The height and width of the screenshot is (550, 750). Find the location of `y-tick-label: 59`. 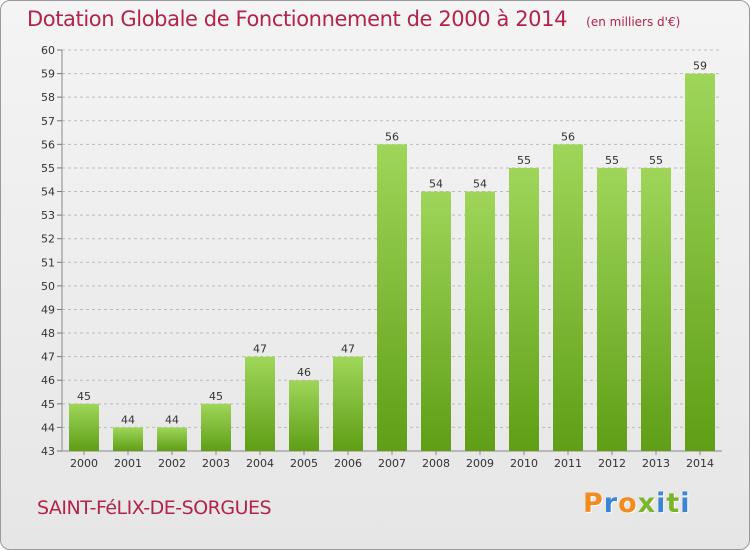

y-tick-label: 59 is located at coordinates (48, 74).